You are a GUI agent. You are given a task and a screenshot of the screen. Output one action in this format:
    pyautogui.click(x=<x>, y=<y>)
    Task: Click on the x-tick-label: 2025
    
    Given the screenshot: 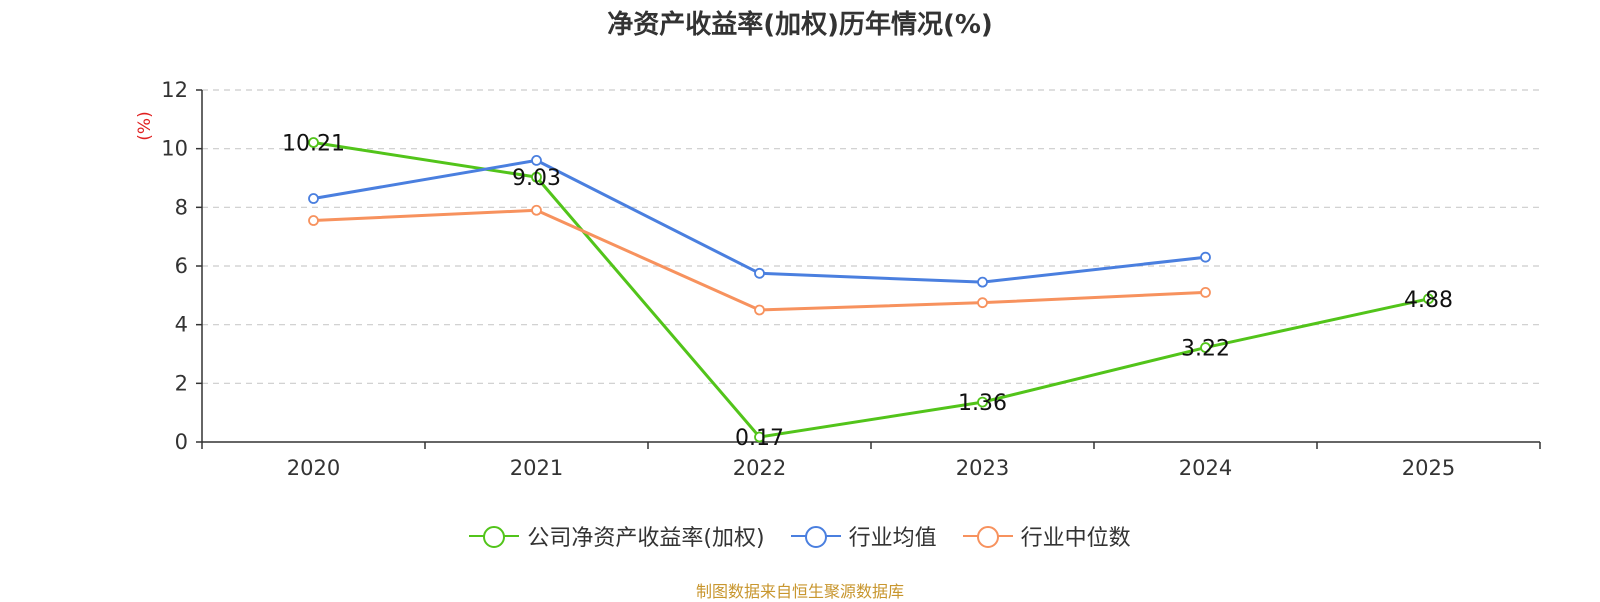 What is the action you would take?
    pyautogui.click(x=1428, y=468)
    